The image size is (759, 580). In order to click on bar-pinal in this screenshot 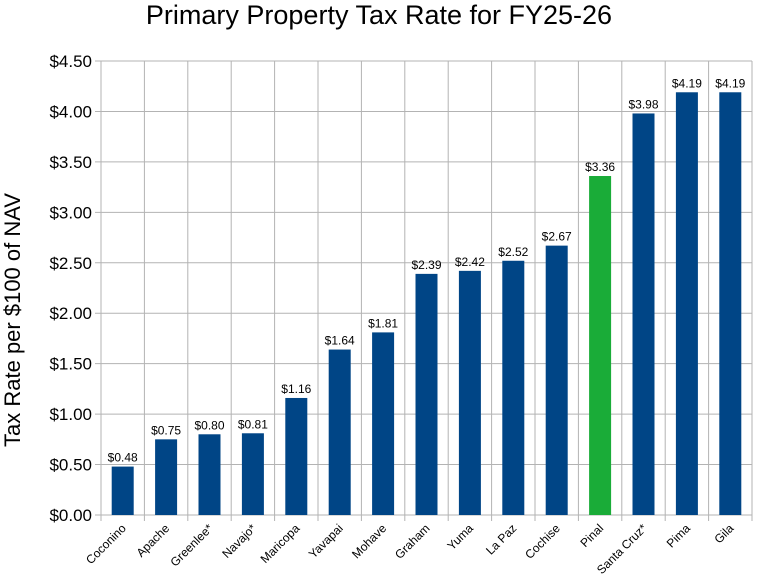, I will do `click(600, 345)`.